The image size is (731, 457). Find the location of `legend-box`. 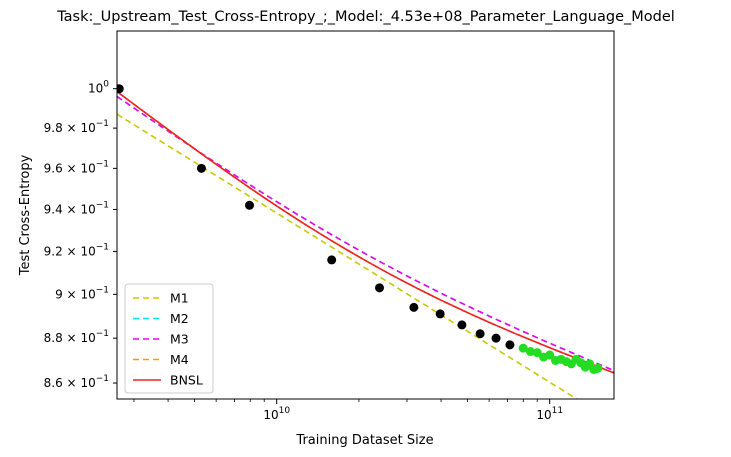

legend-box is located at coordinates (169, 338).